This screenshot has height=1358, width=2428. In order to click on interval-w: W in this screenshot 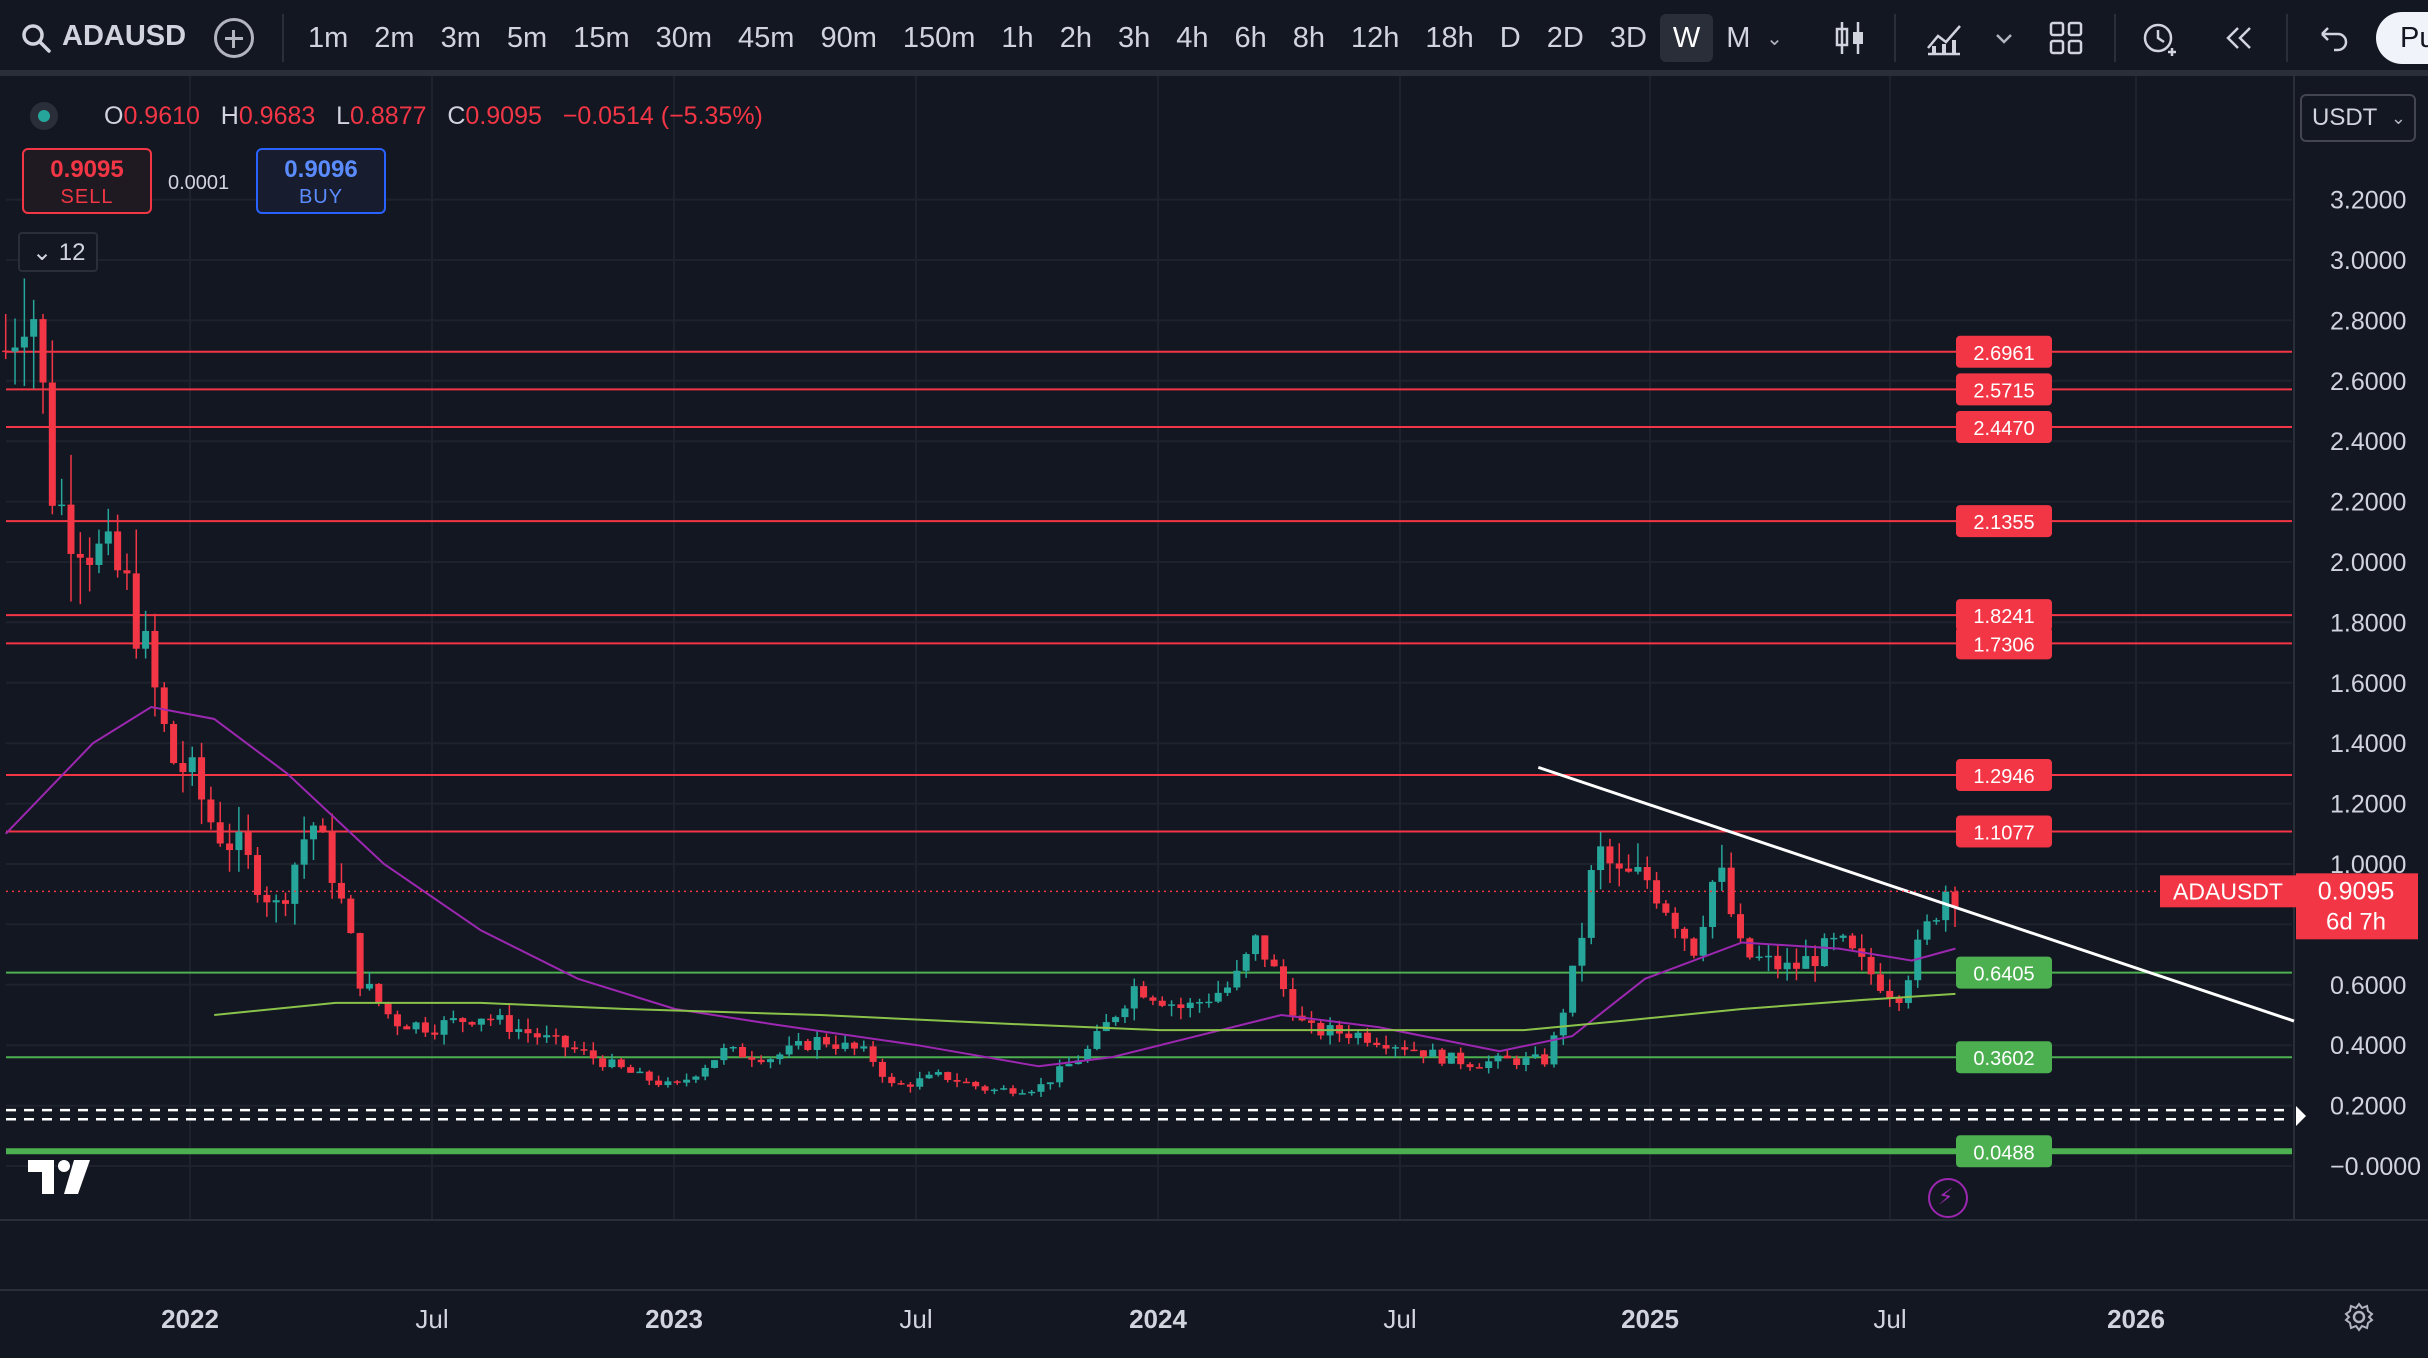, I will do `click(1686, 38)`.